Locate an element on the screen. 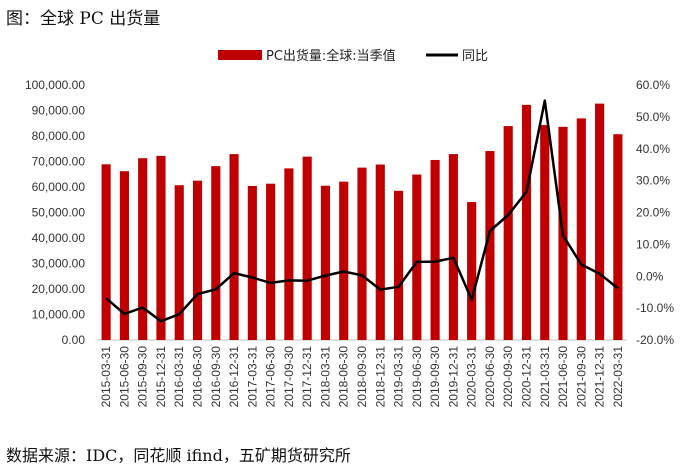 This screenshot has width=700, height=469. legend: PC出货量:全球:当季值 同比 is located at coordinates (353, 56).